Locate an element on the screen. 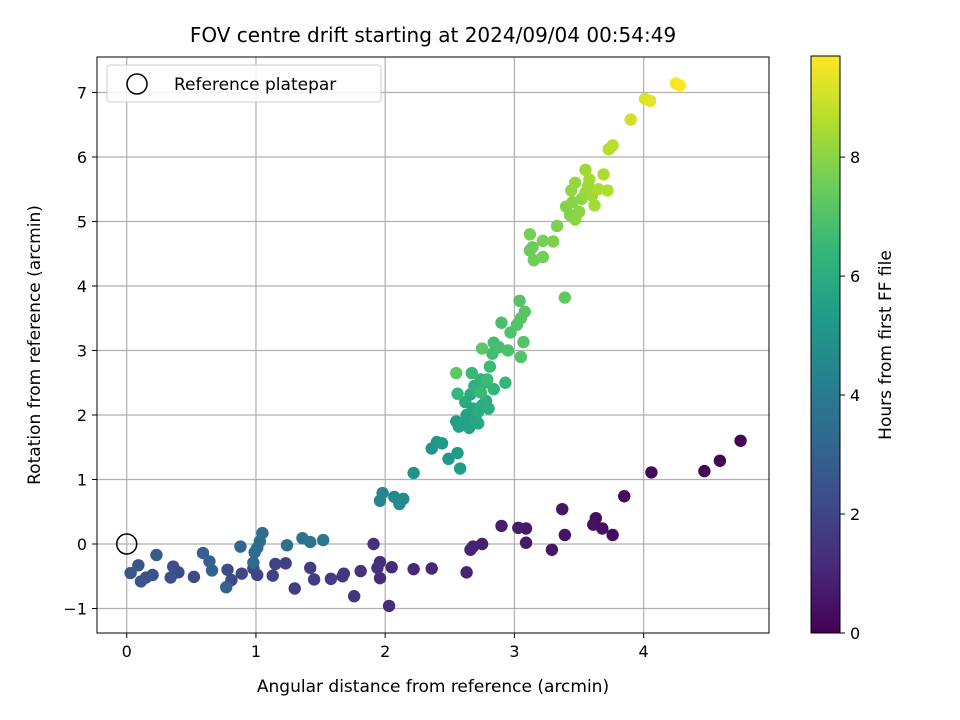 This screenshot has height=720, width=960. y-tick-label-0: −1 is located at coordinates (75, 608).